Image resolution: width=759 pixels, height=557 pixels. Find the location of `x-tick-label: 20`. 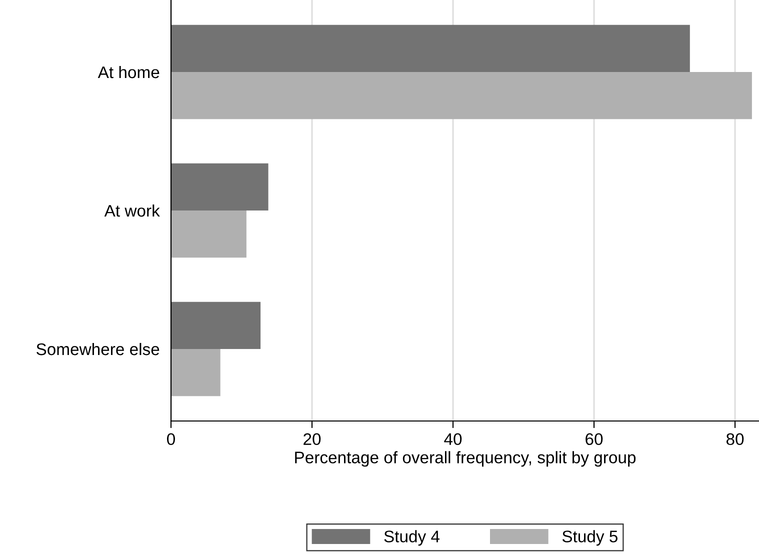

x-tick-label: 20 is located at coordinates (312, 439).